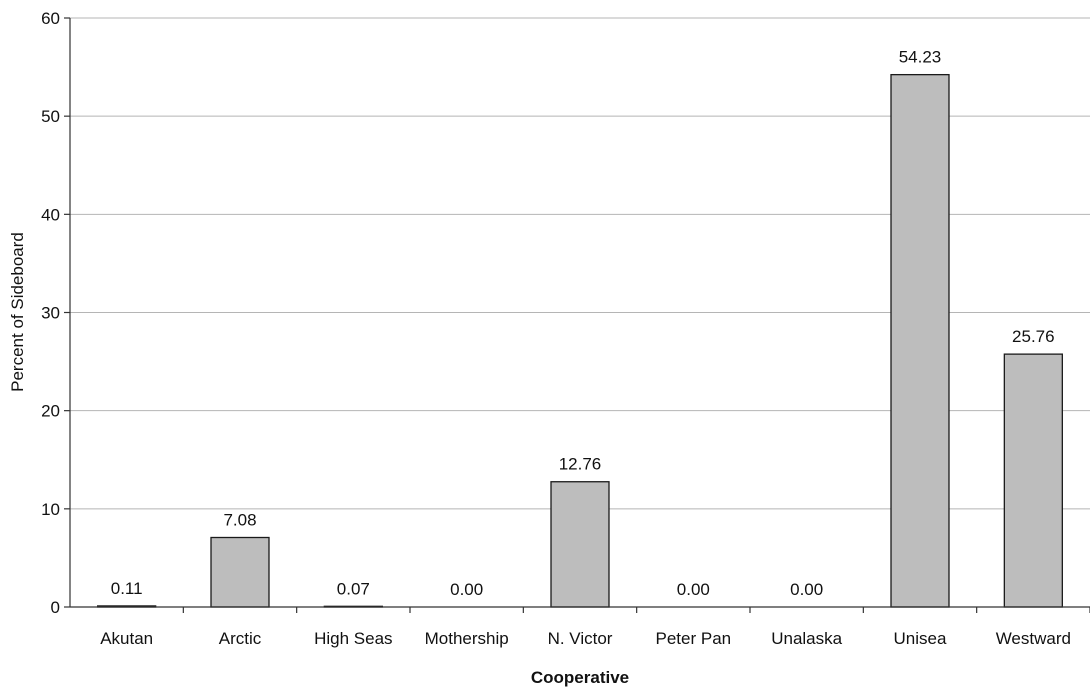 The height and width of the screenshot is (690, 1090). Describe the element at coordinates (580, 638) in the screenshot. I see `x-tick-label: N. Victor` at that location.